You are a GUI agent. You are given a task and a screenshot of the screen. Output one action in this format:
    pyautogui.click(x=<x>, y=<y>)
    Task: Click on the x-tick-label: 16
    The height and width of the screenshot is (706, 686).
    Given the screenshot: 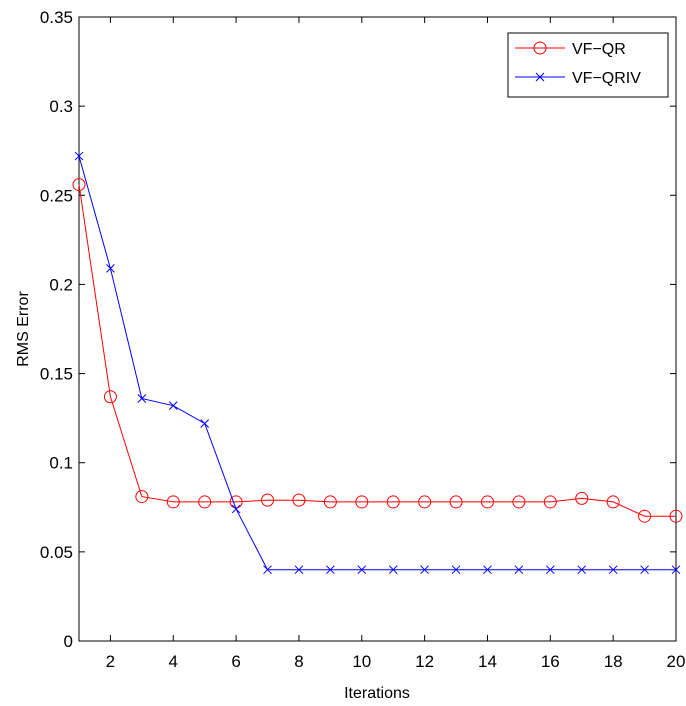 What is the action you would take?
    pyautogui.click(x=550, y=661)
    